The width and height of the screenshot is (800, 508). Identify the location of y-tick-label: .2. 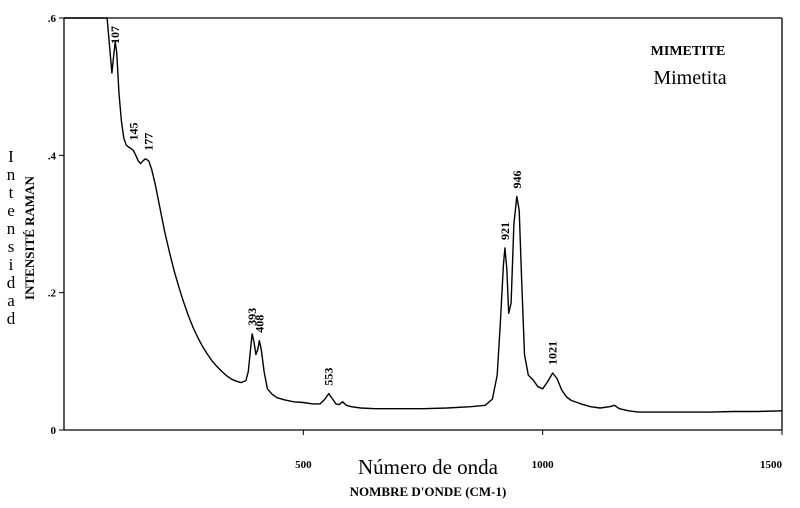
(52, 294).